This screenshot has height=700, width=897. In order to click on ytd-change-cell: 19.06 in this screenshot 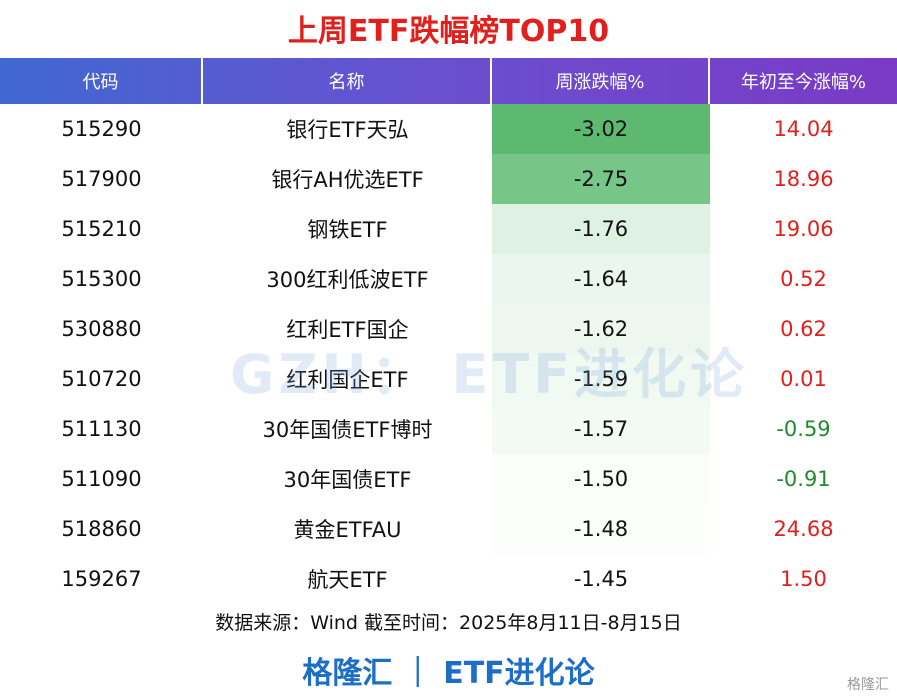, I will do `click(803, 229)`.